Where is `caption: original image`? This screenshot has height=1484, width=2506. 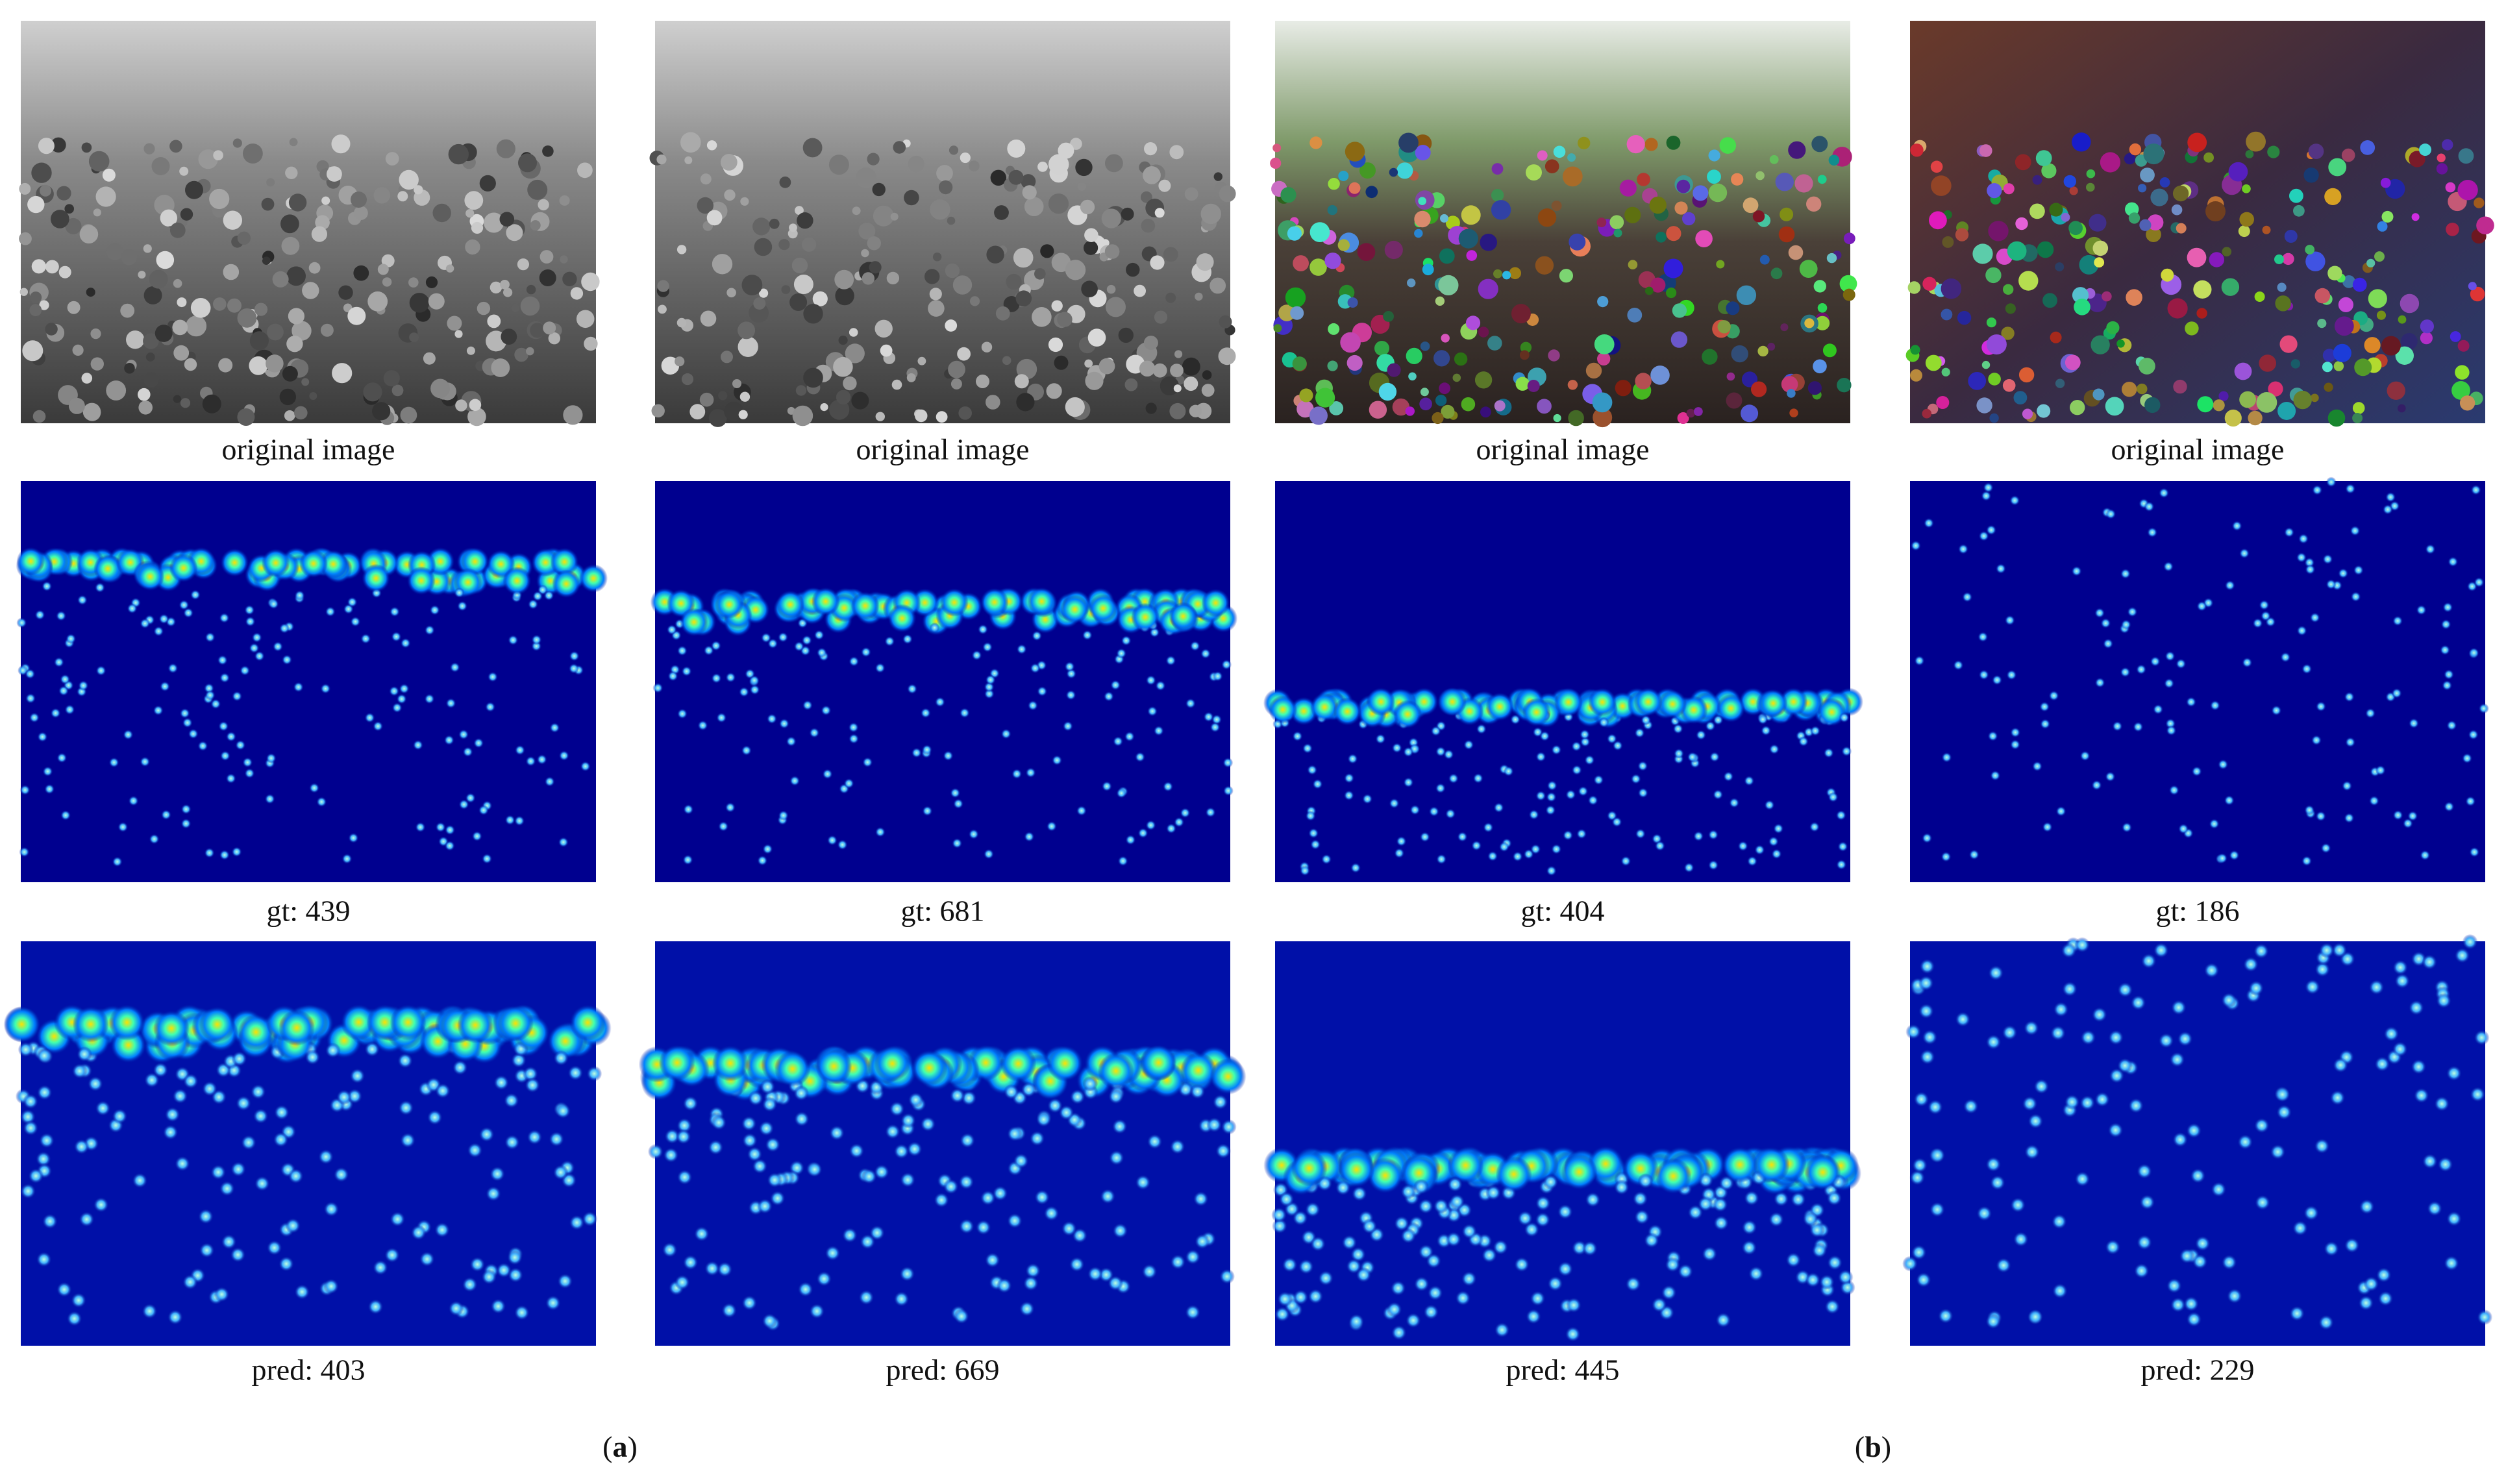 caption: original image is located at coordinates (943, 449).